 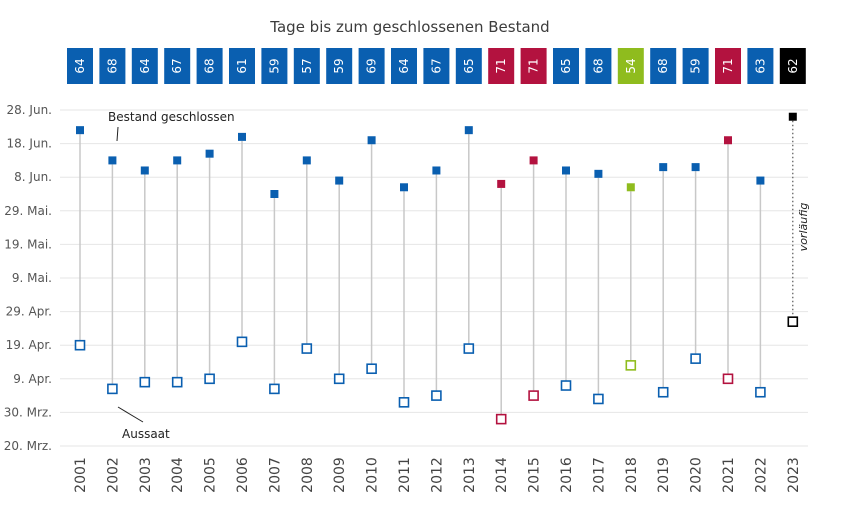 What do you see at coordinates (28, 244) in the screenshot?
I see `y-tick-label: 19. Mai.` at bounding box center [28, 244].